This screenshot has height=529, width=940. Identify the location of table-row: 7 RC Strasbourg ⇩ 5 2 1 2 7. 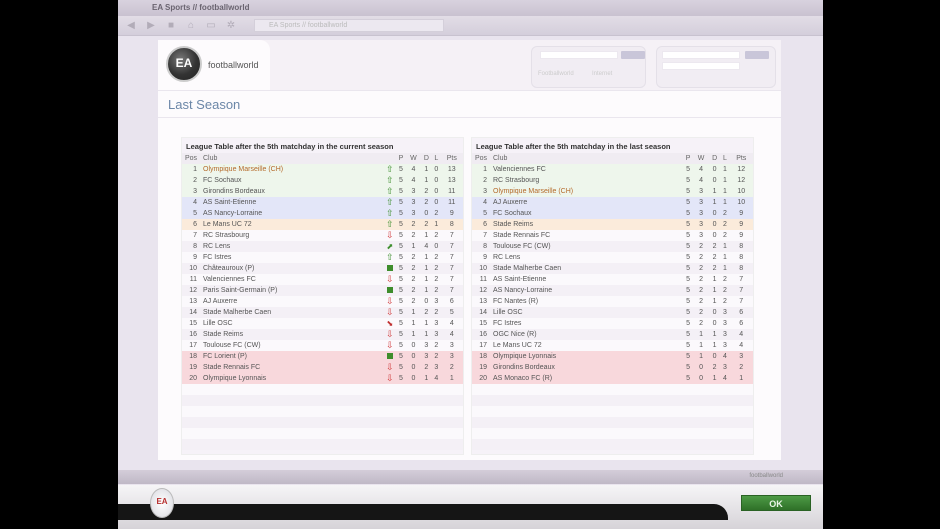
(322, 235).